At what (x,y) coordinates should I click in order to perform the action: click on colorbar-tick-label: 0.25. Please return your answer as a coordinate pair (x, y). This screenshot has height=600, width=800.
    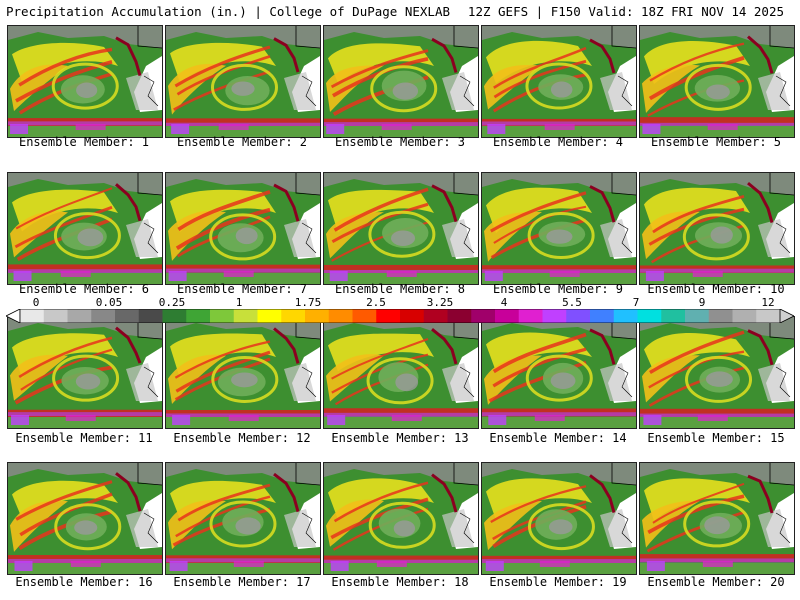
    Looking at the image, I should click on (172, 302).